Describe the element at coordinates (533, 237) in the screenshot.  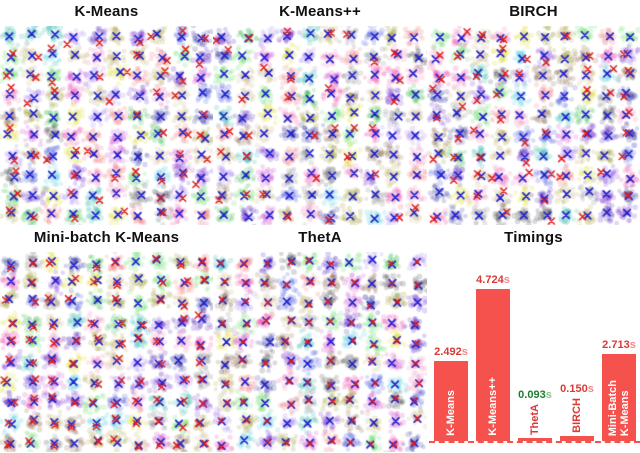
I see `panel-title-timings: Timings` at that location.